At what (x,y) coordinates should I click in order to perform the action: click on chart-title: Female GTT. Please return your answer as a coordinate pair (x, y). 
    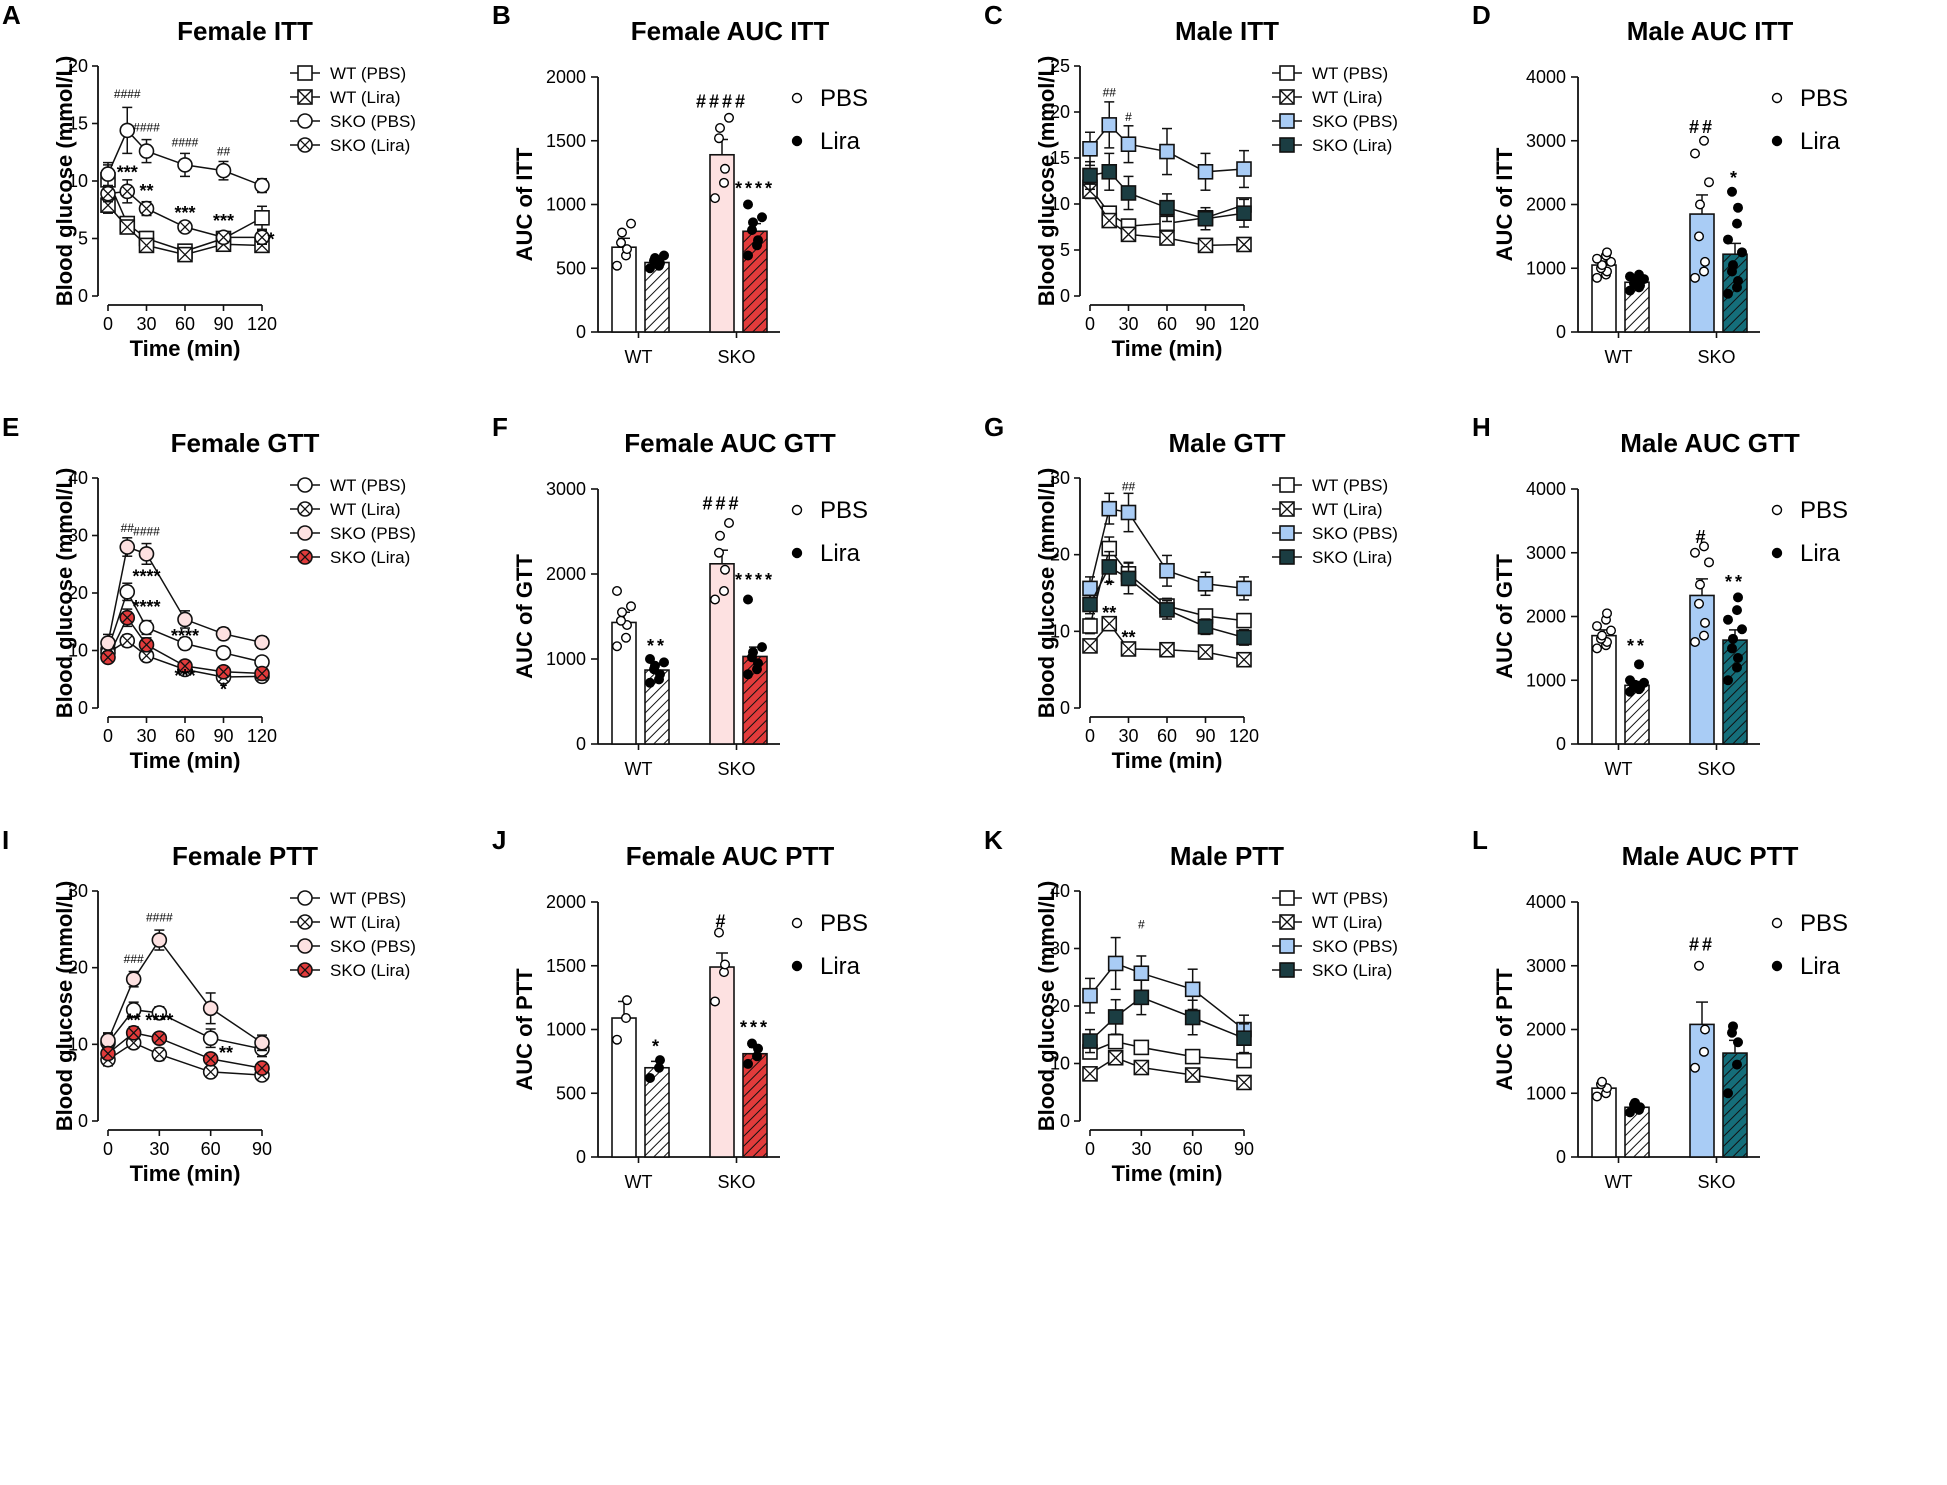
    Looking at the image, I should click on (245, 443).